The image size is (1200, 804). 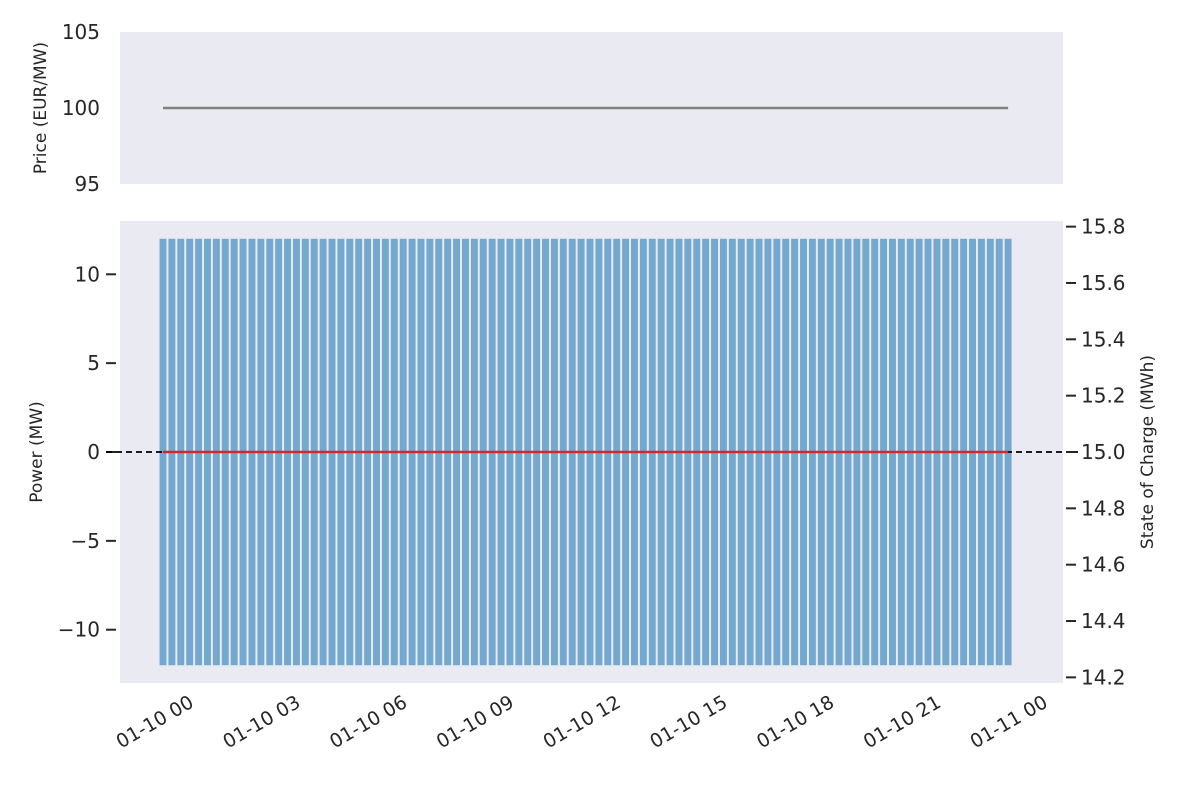 I want to click on power-ytick-label: 0, so click(x=93, y=452).